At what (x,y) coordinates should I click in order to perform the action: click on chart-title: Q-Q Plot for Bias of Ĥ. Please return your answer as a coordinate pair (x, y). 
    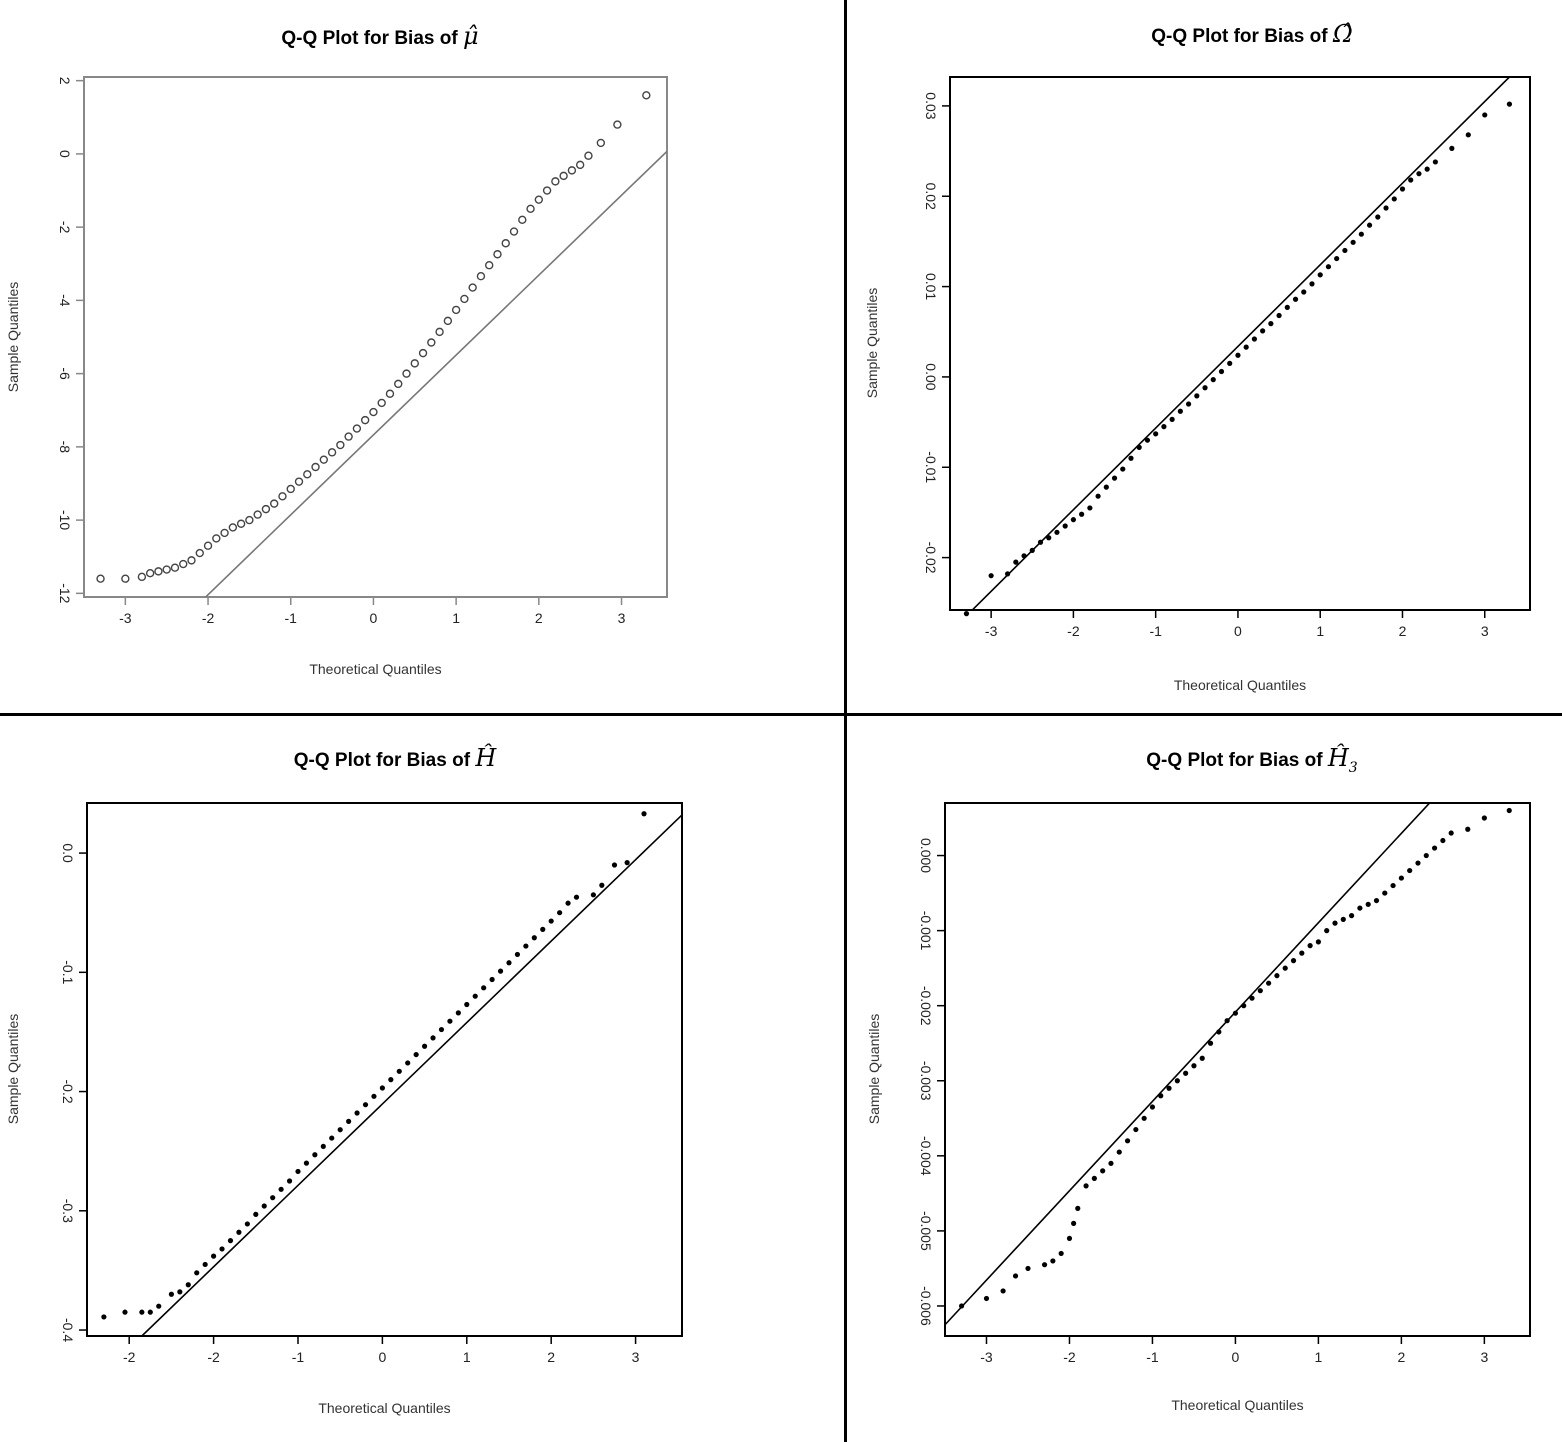
    Looking at the image, I should click on (396, 757).